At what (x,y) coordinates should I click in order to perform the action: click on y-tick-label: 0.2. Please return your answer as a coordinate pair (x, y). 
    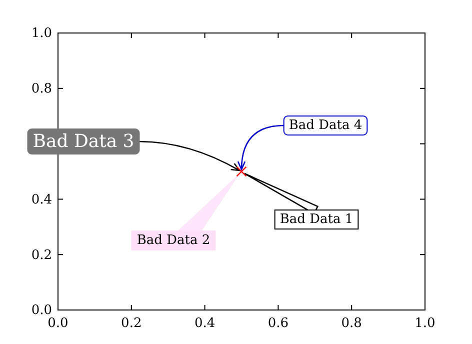
    Looking at the image, I should click on (41, 255).